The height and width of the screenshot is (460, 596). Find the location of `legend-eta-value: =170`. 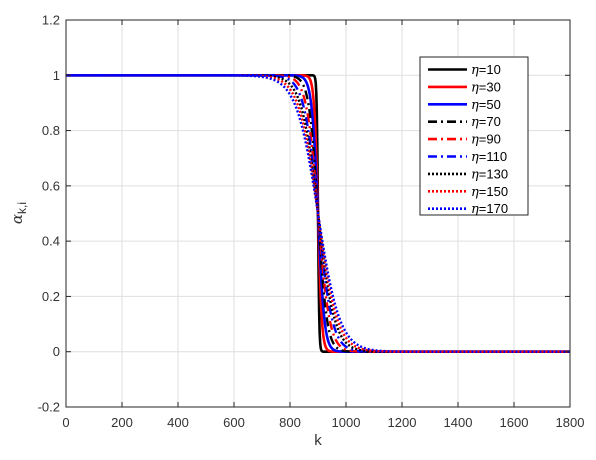

legend-eta-value: =170 is located at coordinates (493, 208).